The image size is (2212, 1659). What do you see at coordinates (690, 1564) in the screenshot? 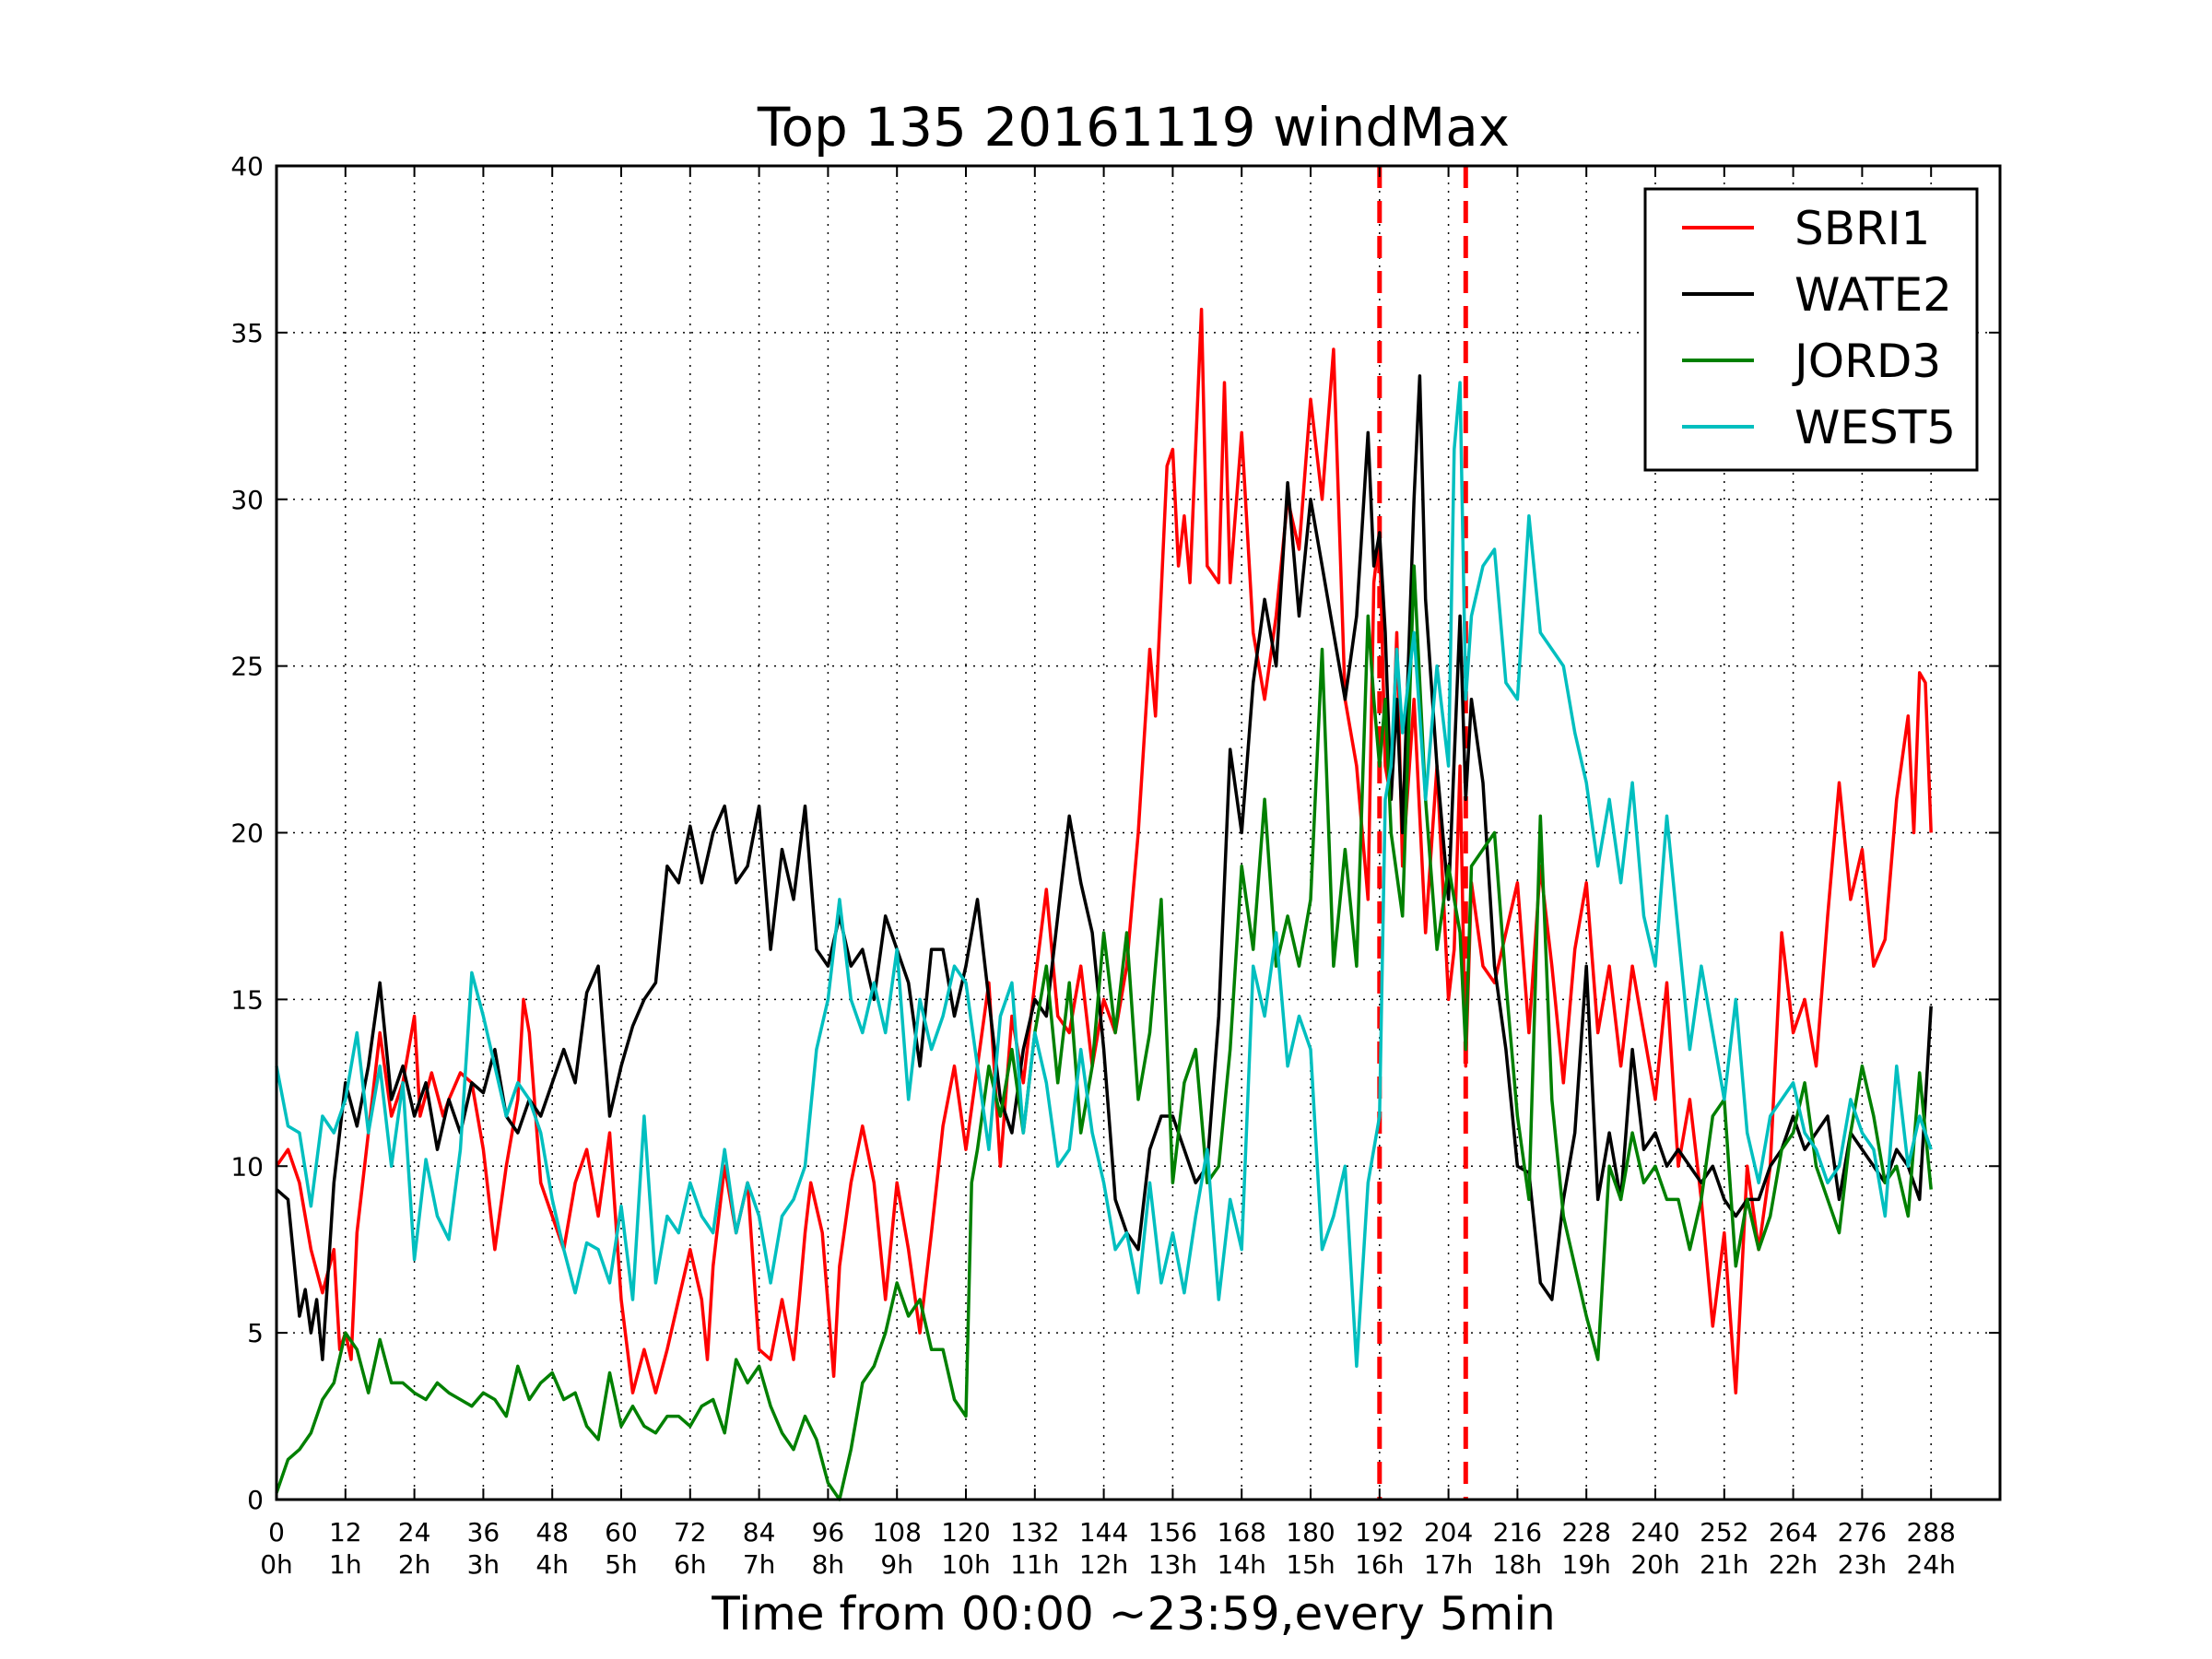
I see `x-tick-label-hour: 6h` at bounding box center [690, 1564].